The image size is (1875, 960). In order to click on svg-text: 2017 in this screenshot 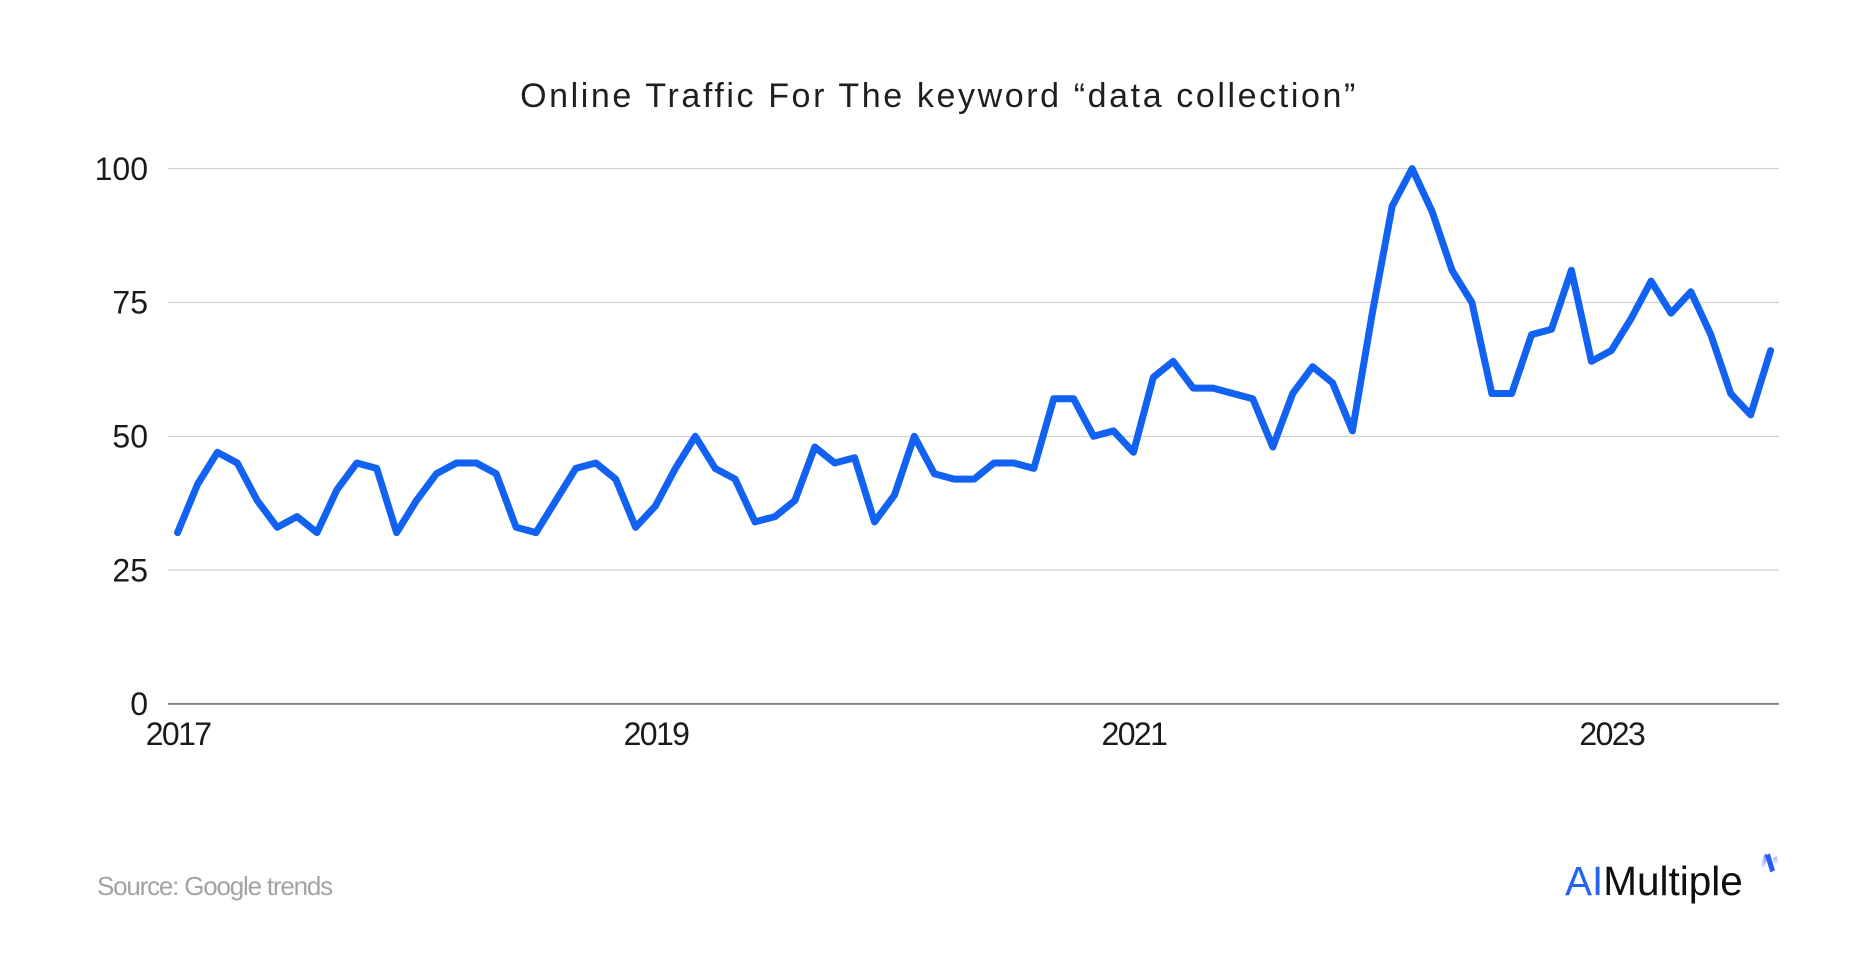, I will do `click(179, 734)`.